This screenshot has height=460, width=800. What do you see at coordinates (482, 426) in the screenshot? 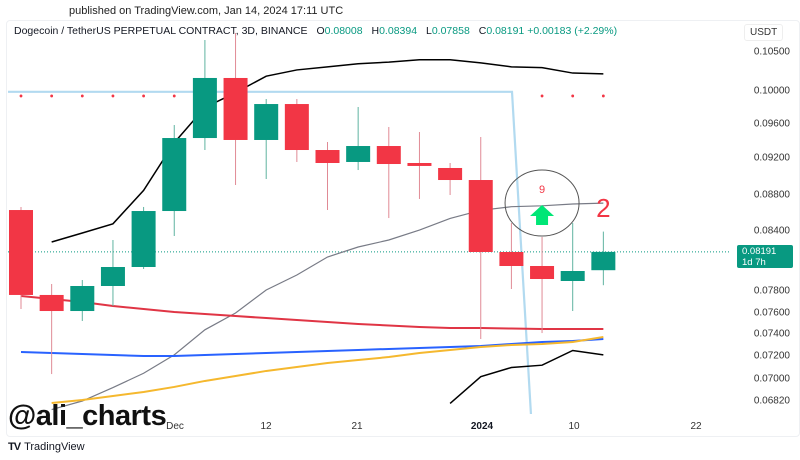
I see `date-label-year: 2024` at bounding box center [482, 426].